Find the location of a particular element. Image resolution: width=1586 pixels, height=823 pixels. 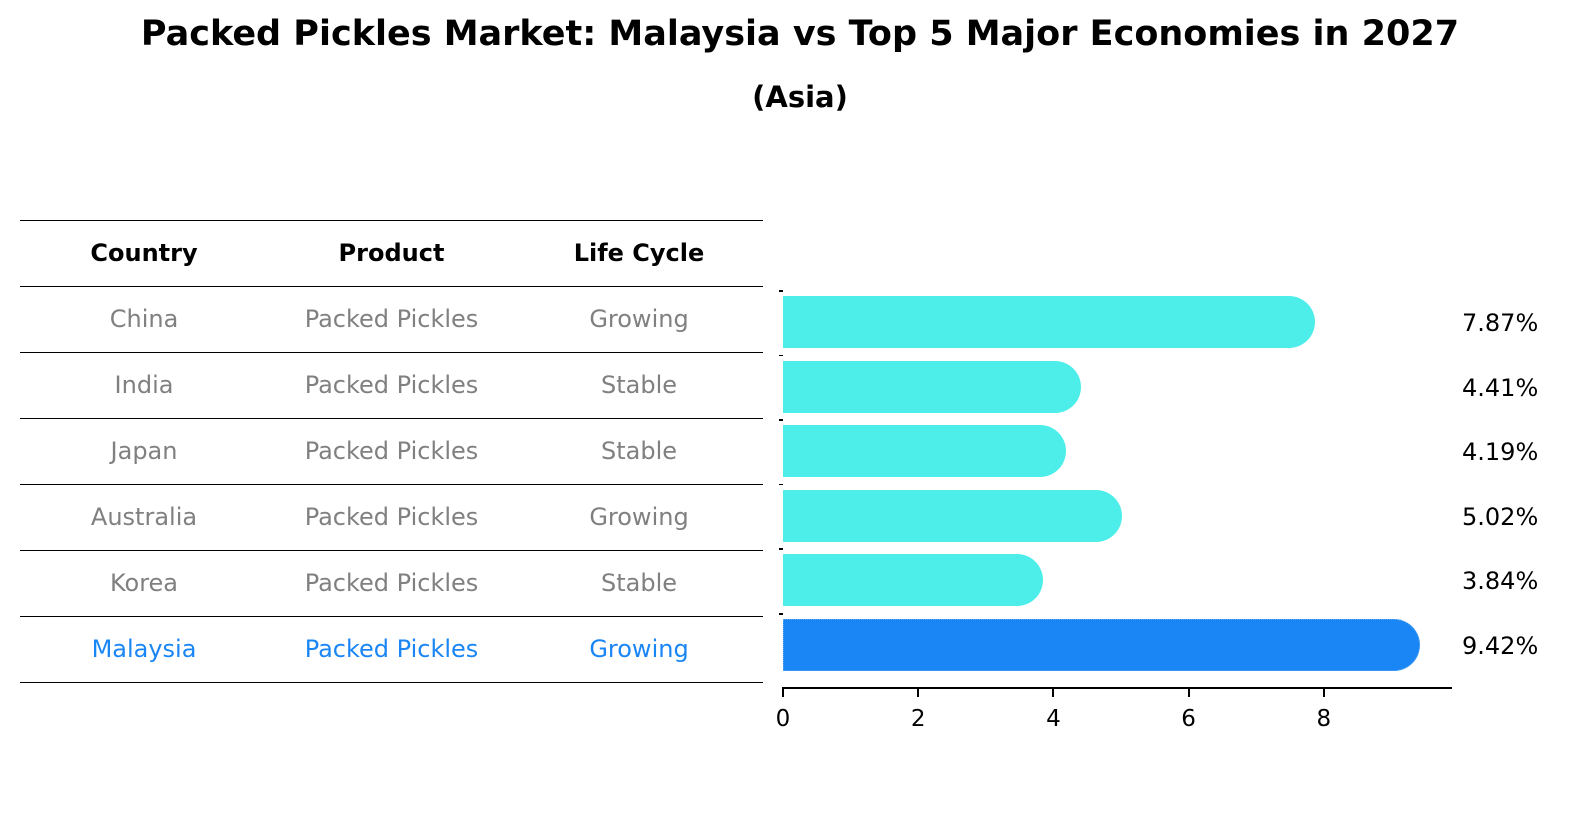

table-row: Korea Packed Pickles Stable is located at coordinates (391, 583).